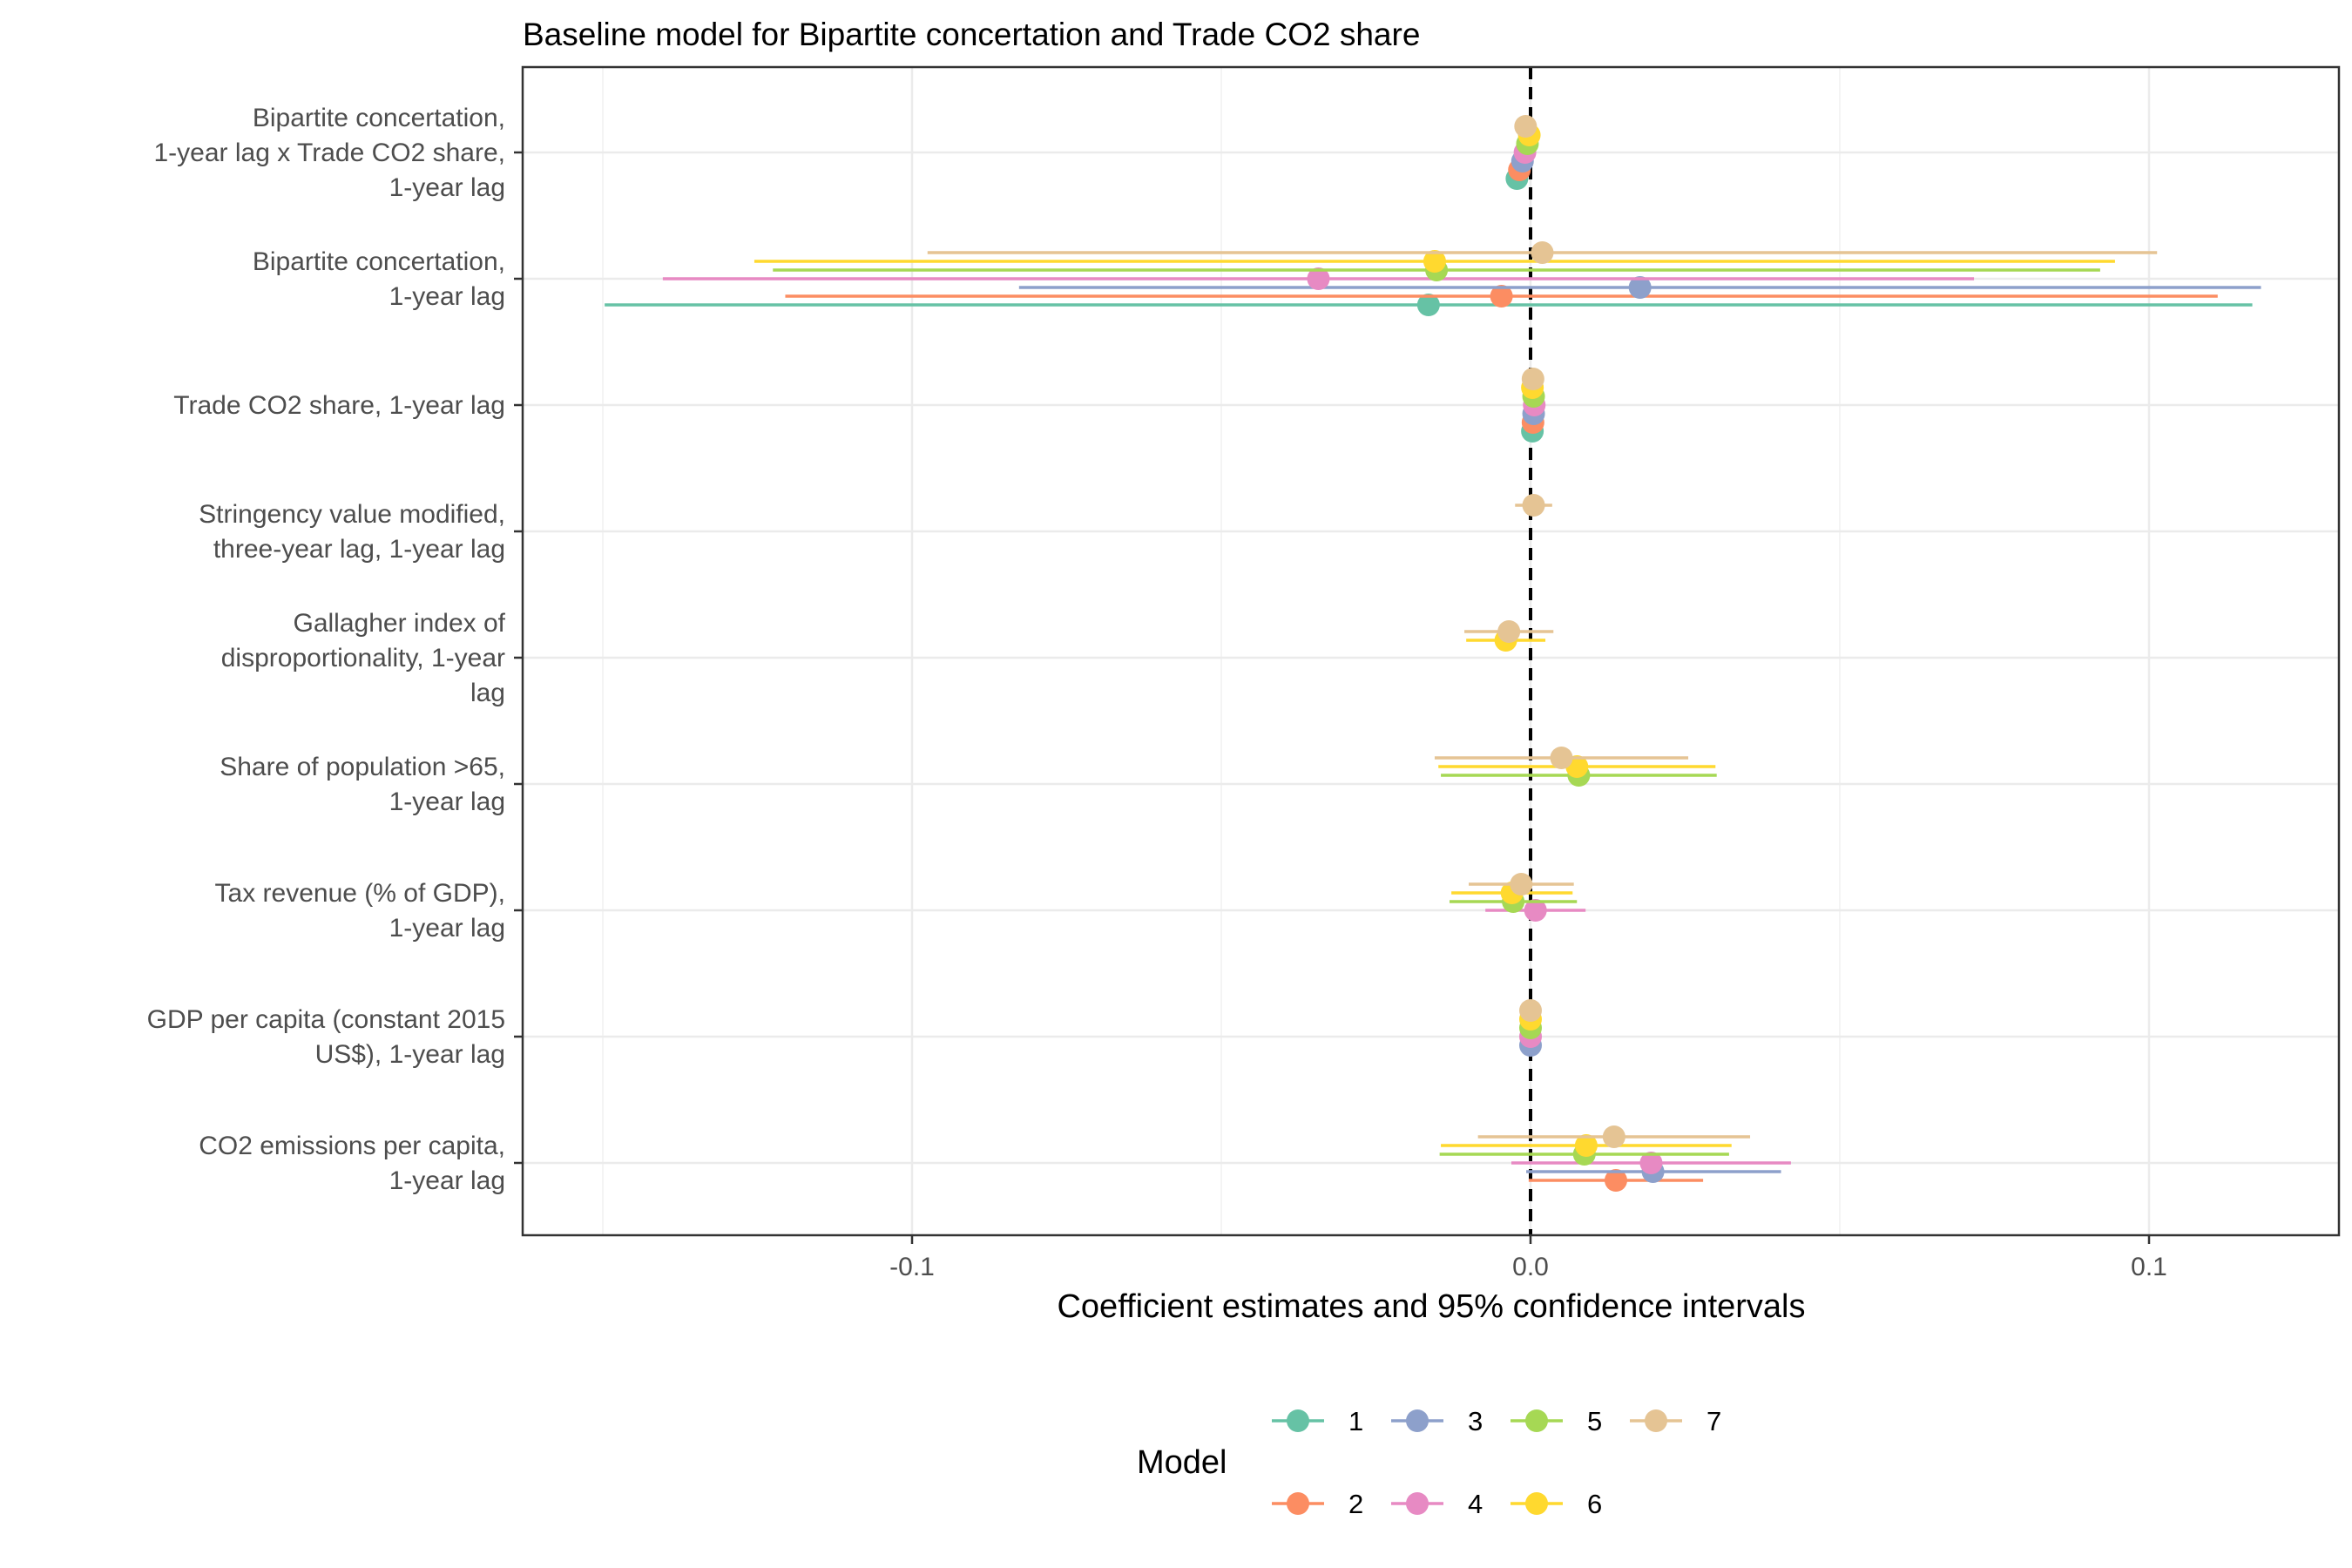 The height and width of the screenshot is (1568, 2352). Describe the element at coordinates (1476, 1421) in the screenshot. I see `legend-label-3: 3` at that location.